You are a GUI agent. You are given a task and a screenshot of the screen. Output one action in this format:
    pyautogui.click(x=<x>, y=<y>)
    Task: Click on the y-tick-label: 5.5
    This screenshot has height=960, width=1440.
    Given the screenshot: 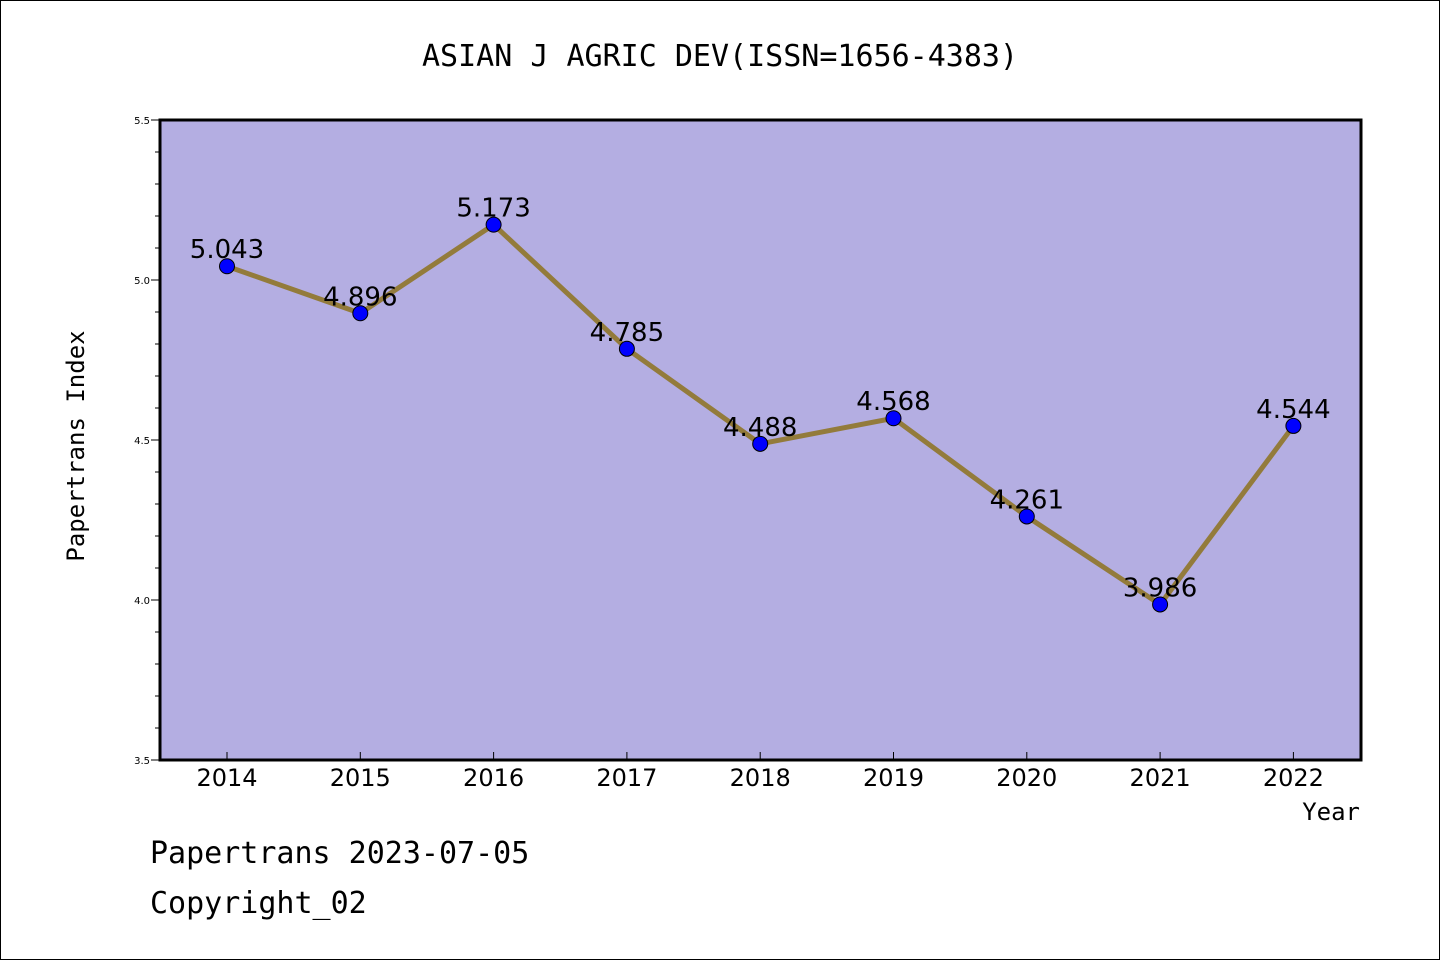 What is the action you would take?
    pyautogui.click(x=142, y=121)
    